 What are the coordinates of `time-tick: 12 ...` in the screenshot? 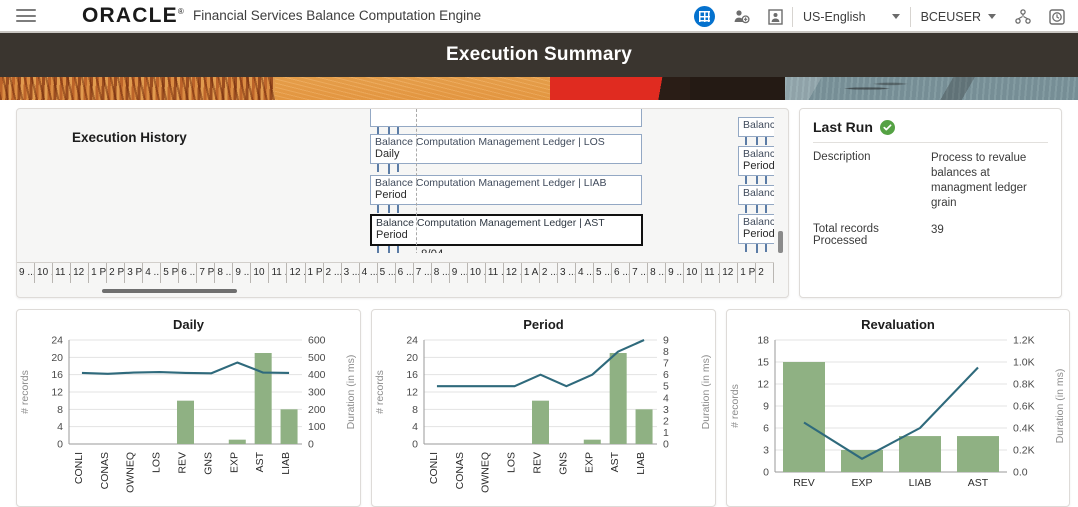 It's located at (80, 273).